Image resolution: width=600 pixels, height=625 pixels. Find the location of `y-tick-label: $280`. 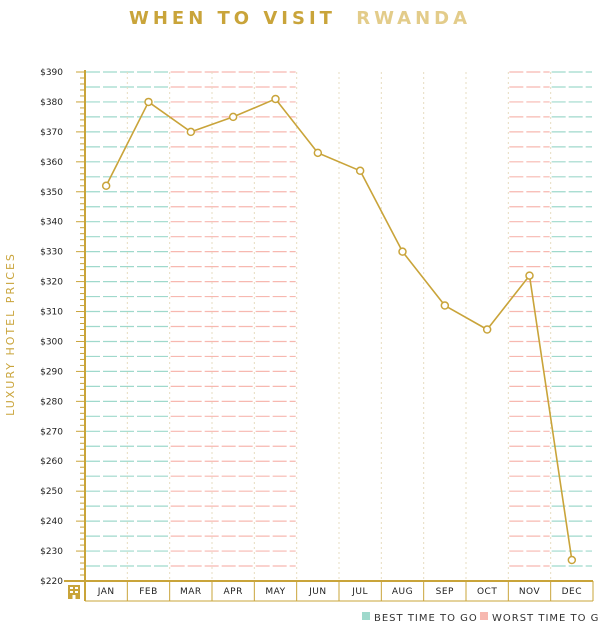

y-tick-label: $280 is located at coordinates (51, 402).